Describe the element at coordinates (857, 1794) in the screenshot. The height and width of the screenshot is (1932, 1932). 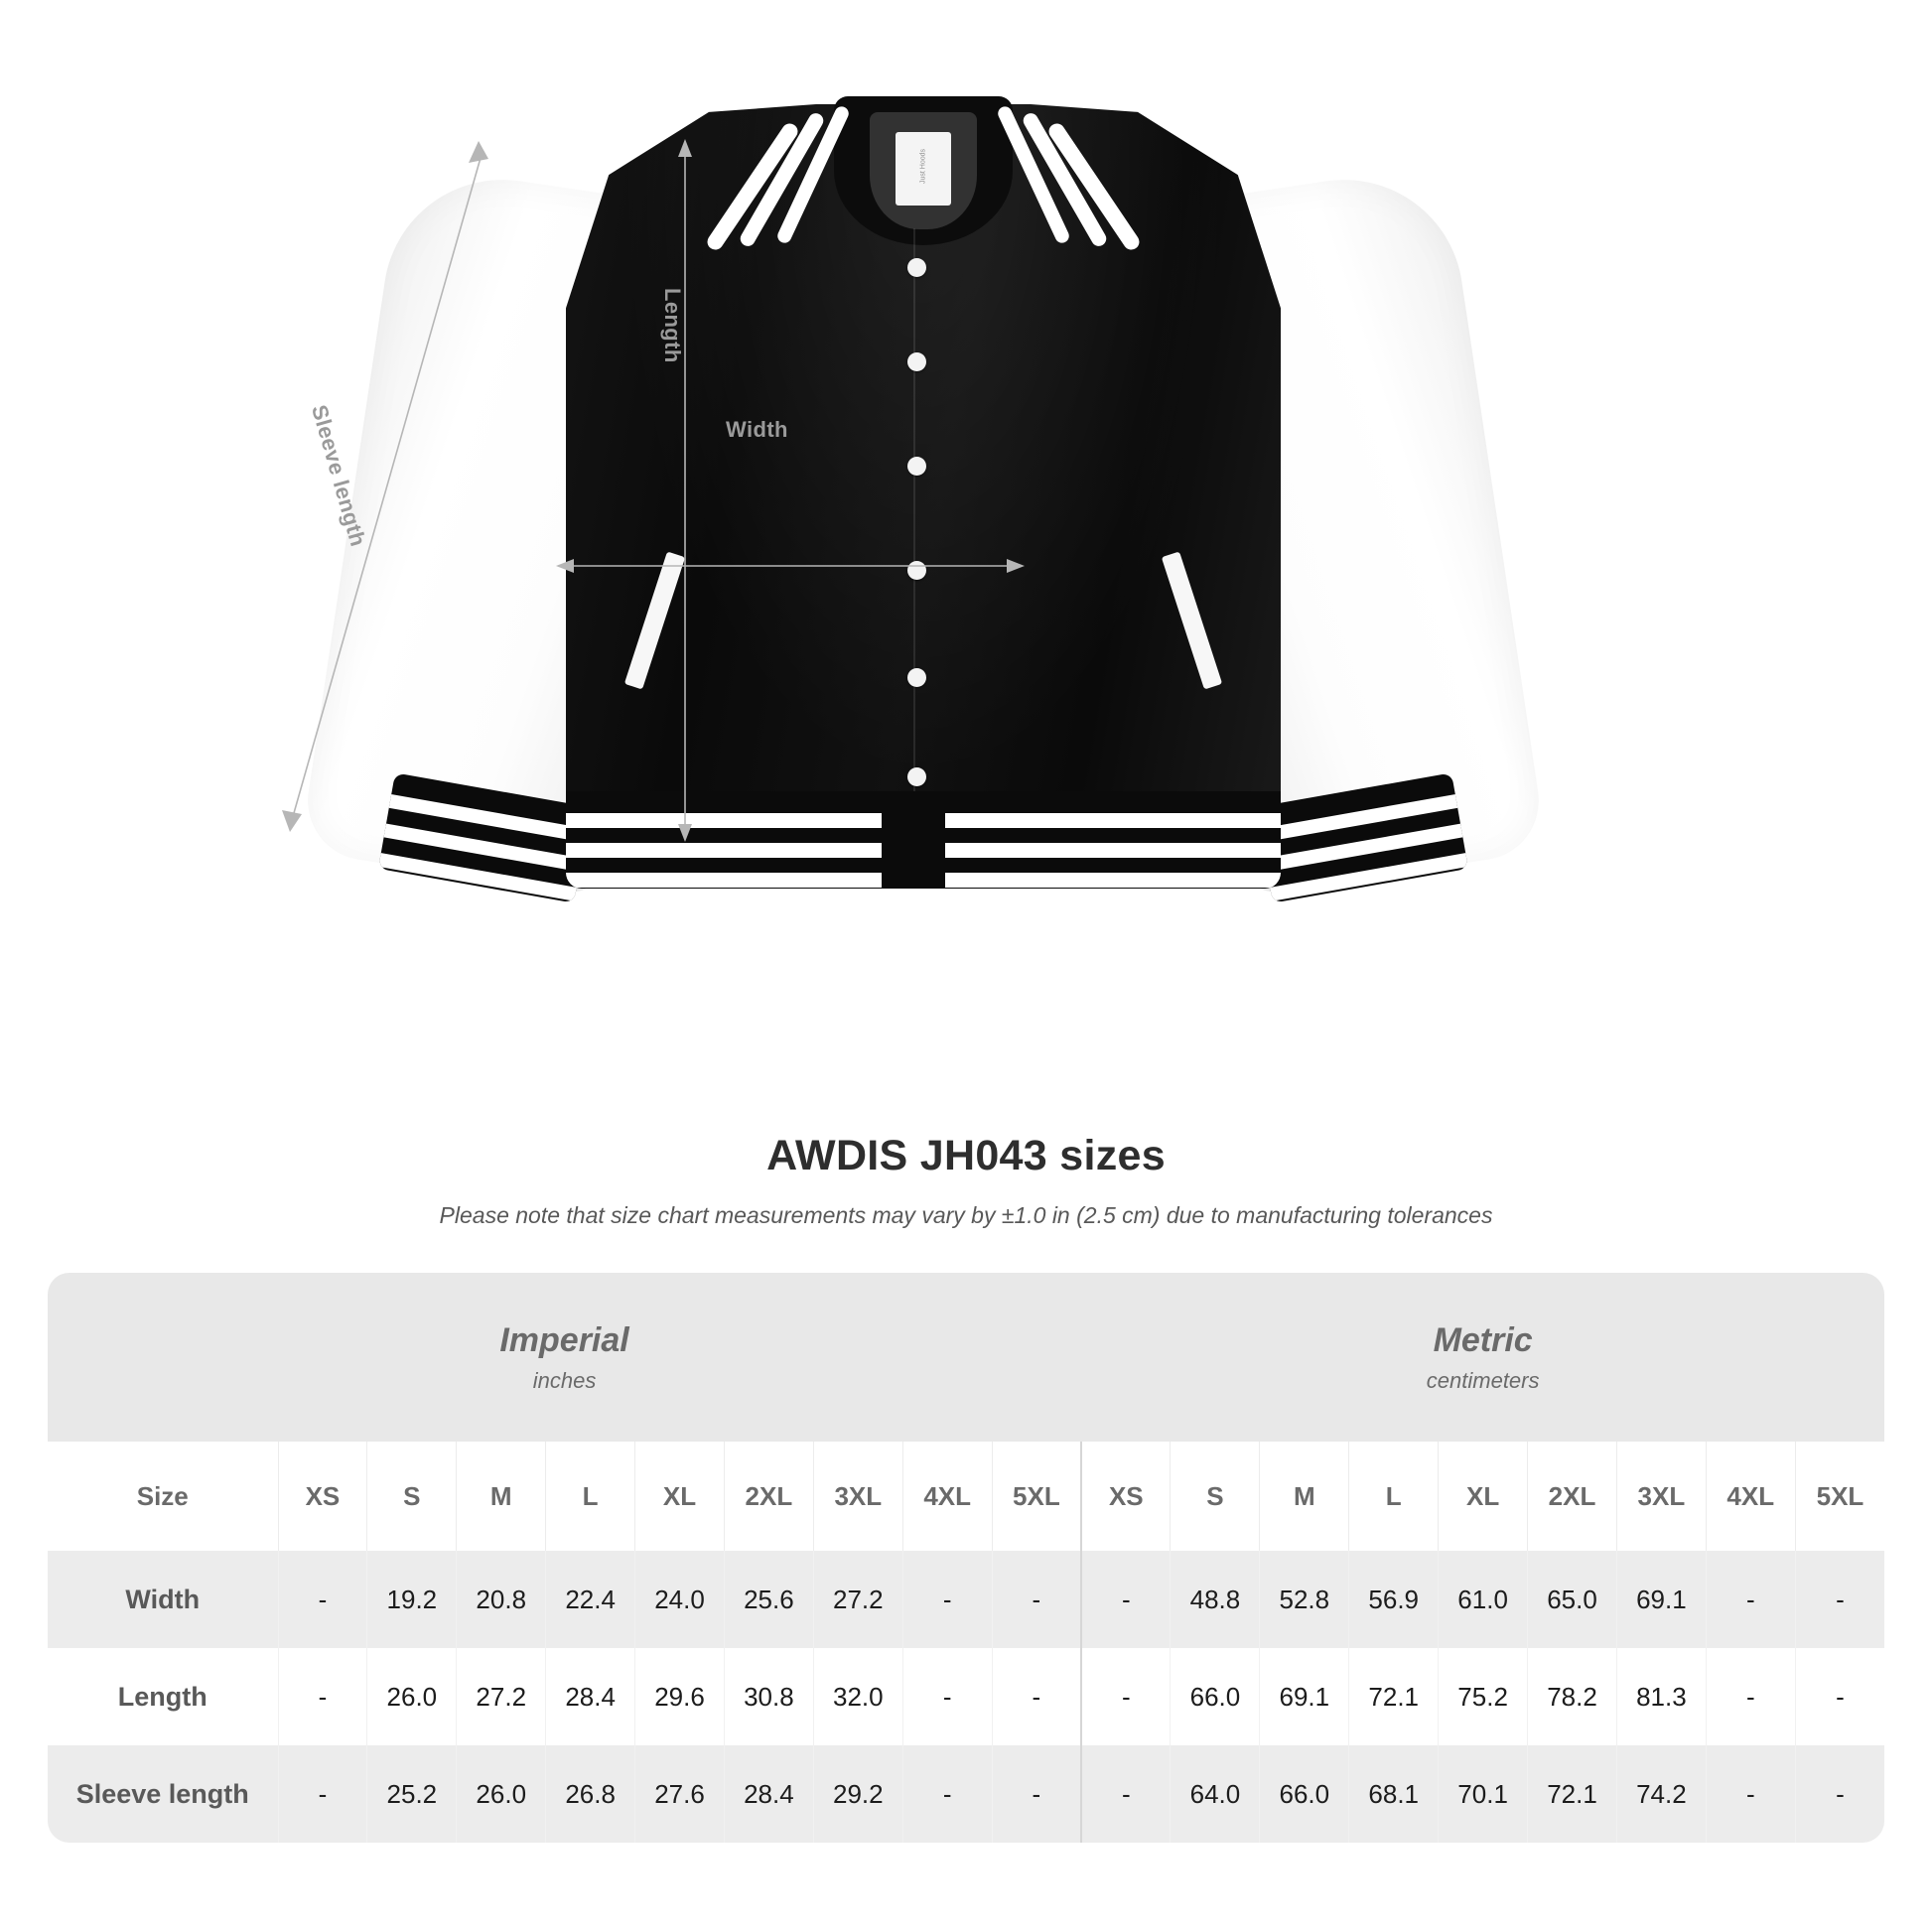
I see `cell-sleeve-imperial-3xl: 29.2` at that location.